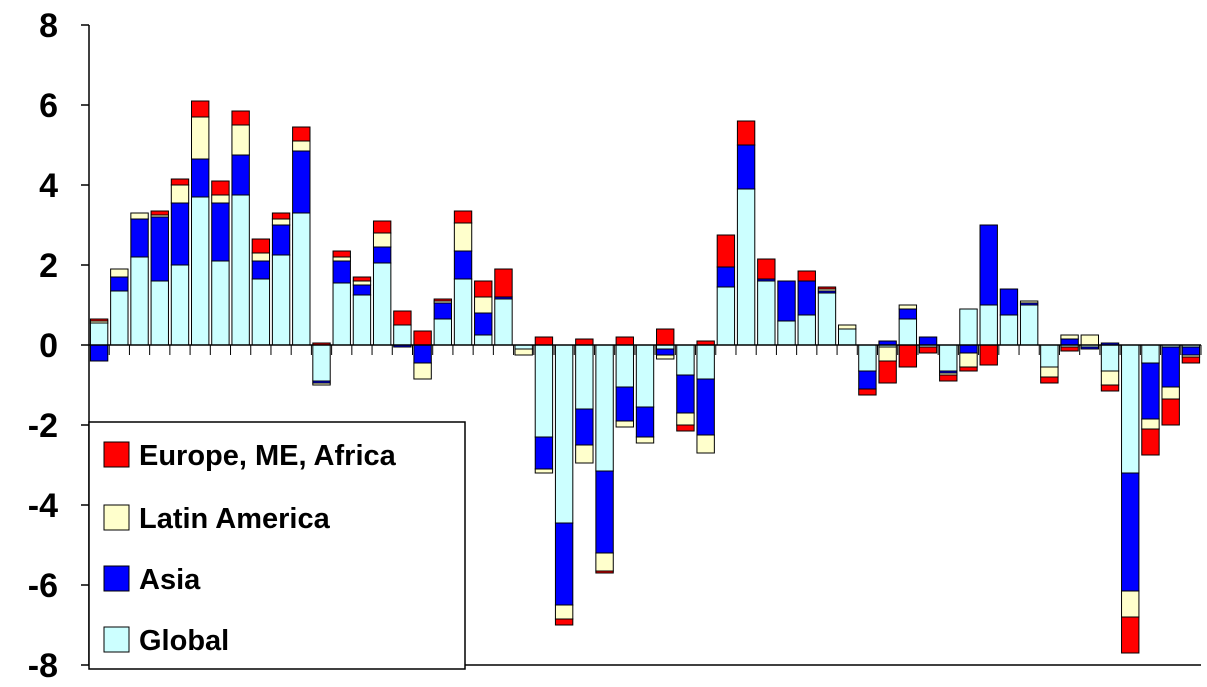 This screenshot has height=687, width=1207. I want to click on legend-swatch-latin-america, so click(116, 517).